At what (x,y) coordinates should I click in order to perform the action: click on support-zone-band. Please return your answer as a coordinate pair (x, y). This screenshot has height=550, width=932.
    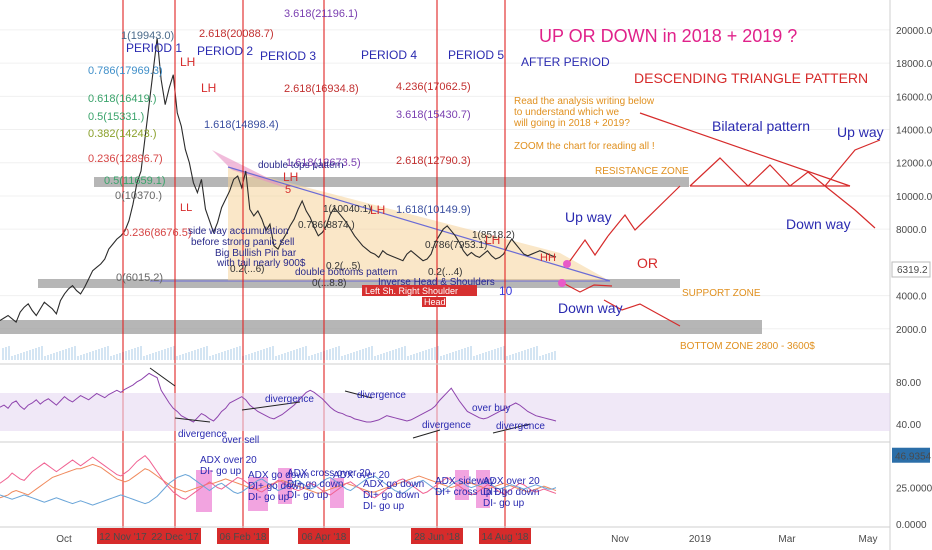
    Looking at the image, I should click on (359, 283).